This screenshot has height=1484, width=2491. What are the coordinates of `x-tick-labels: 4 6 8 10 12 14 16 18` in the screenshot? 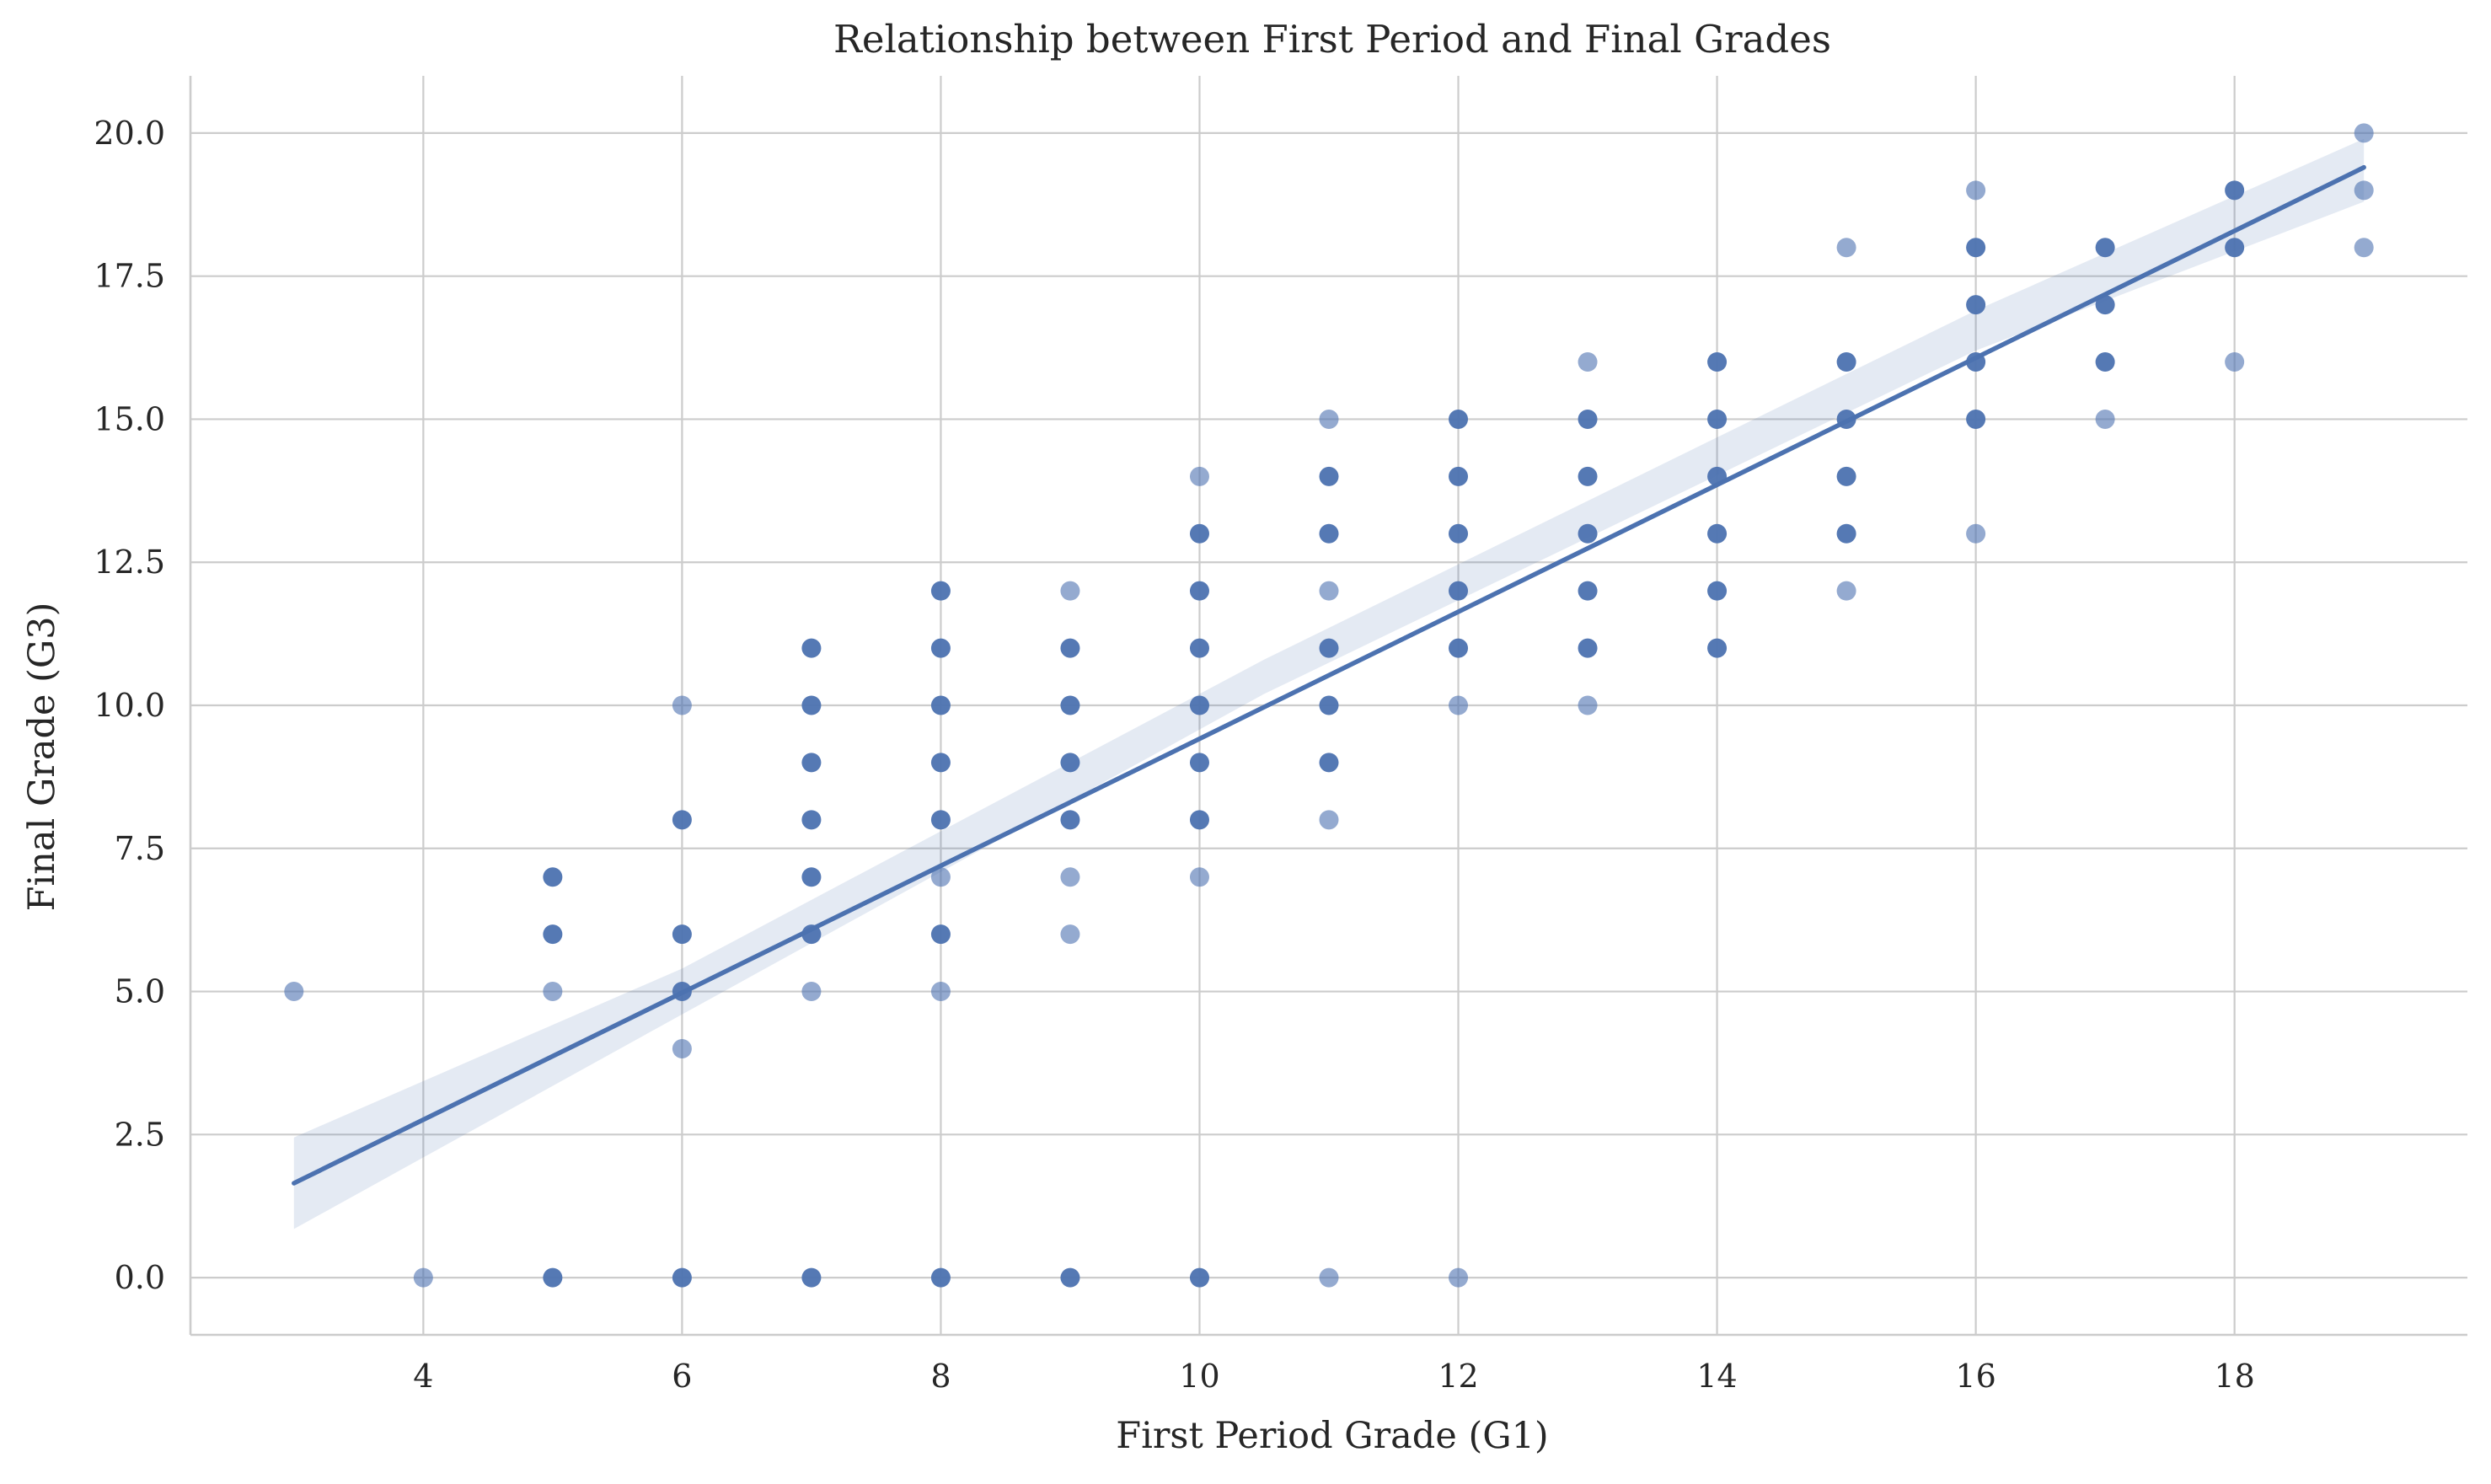 It's located at (1334, 1376).